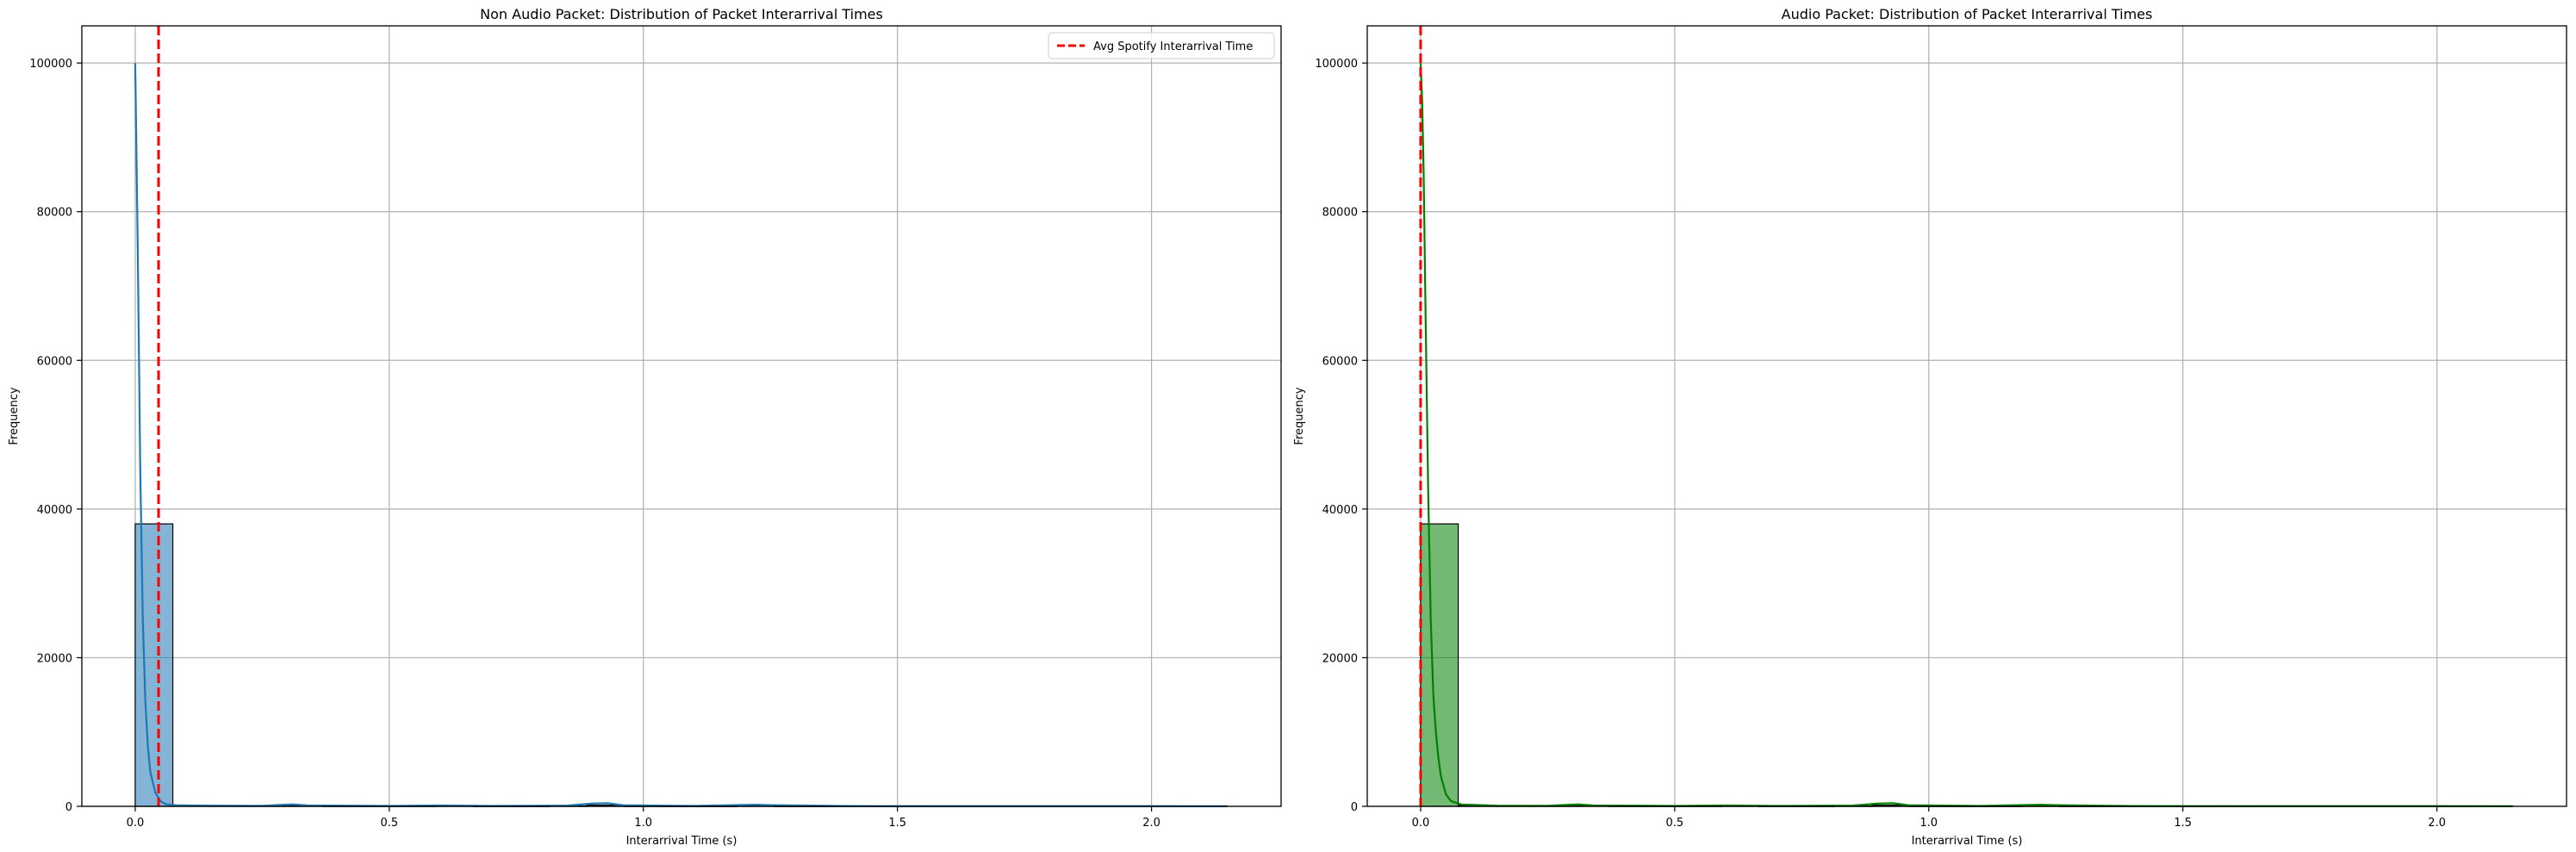  What do you see at coordinates (1173, 47) in the screenshot?
I see `legend-label: Avg Spotify Interarrival Time` at bounding box center [1173, 47].